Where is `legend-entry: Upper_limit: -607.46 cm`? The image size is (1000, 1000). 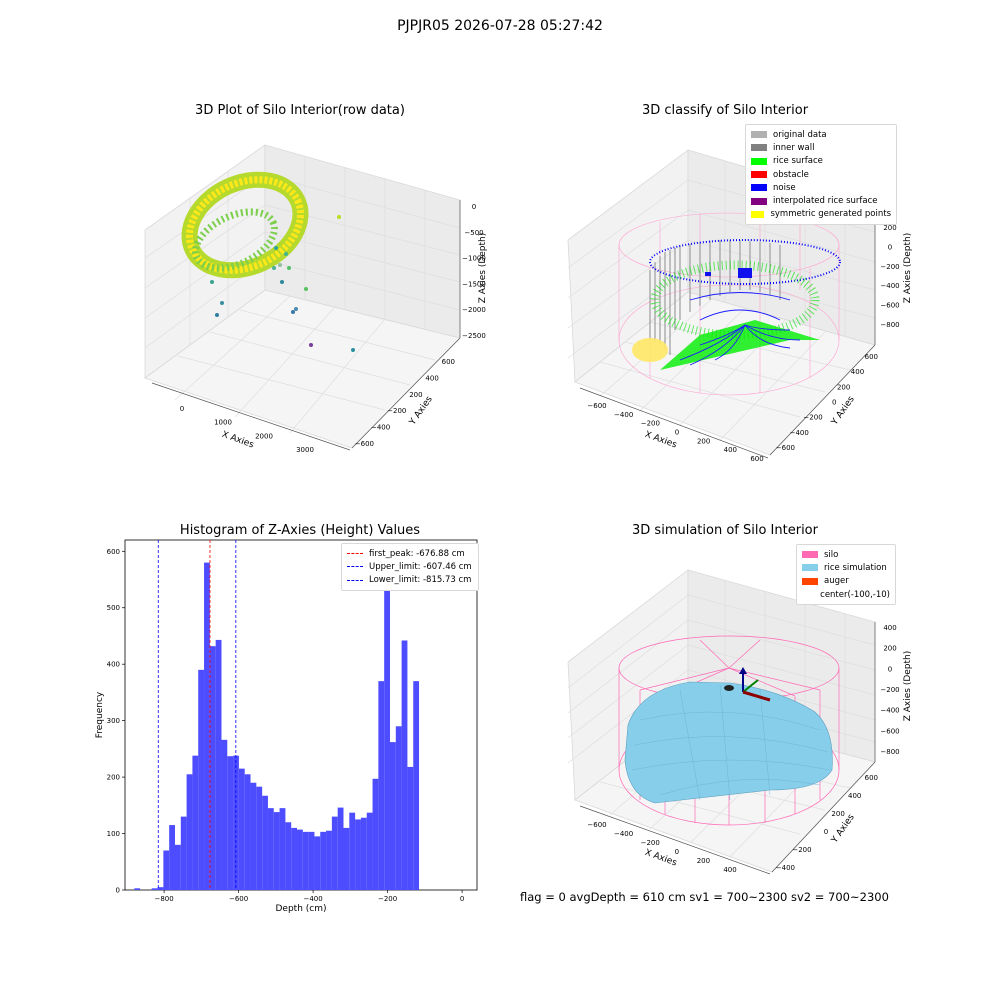
legend-entry: Upper_limit: -607.46 cm is located at coordinates (410, 566).